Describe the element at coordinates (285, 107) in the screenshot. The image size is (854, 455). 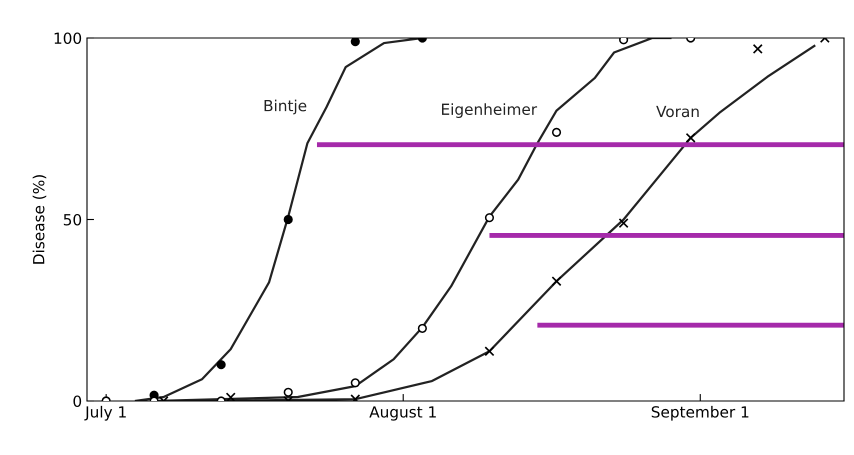
I see `series-label: Bintje` at that location.